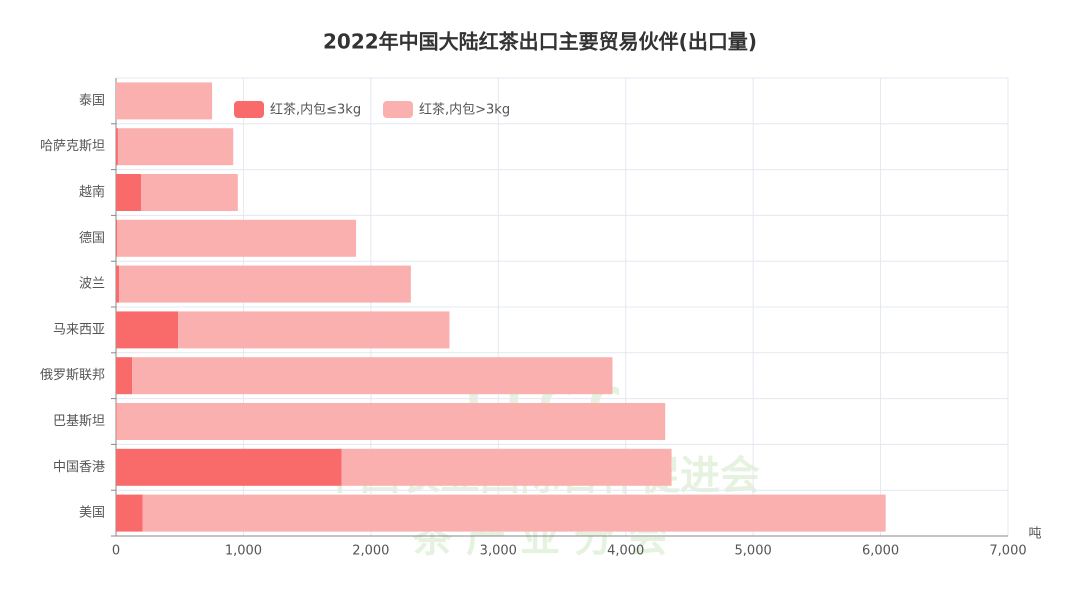  I want to click on x-tick-label: 6,000, so click(880, 551).